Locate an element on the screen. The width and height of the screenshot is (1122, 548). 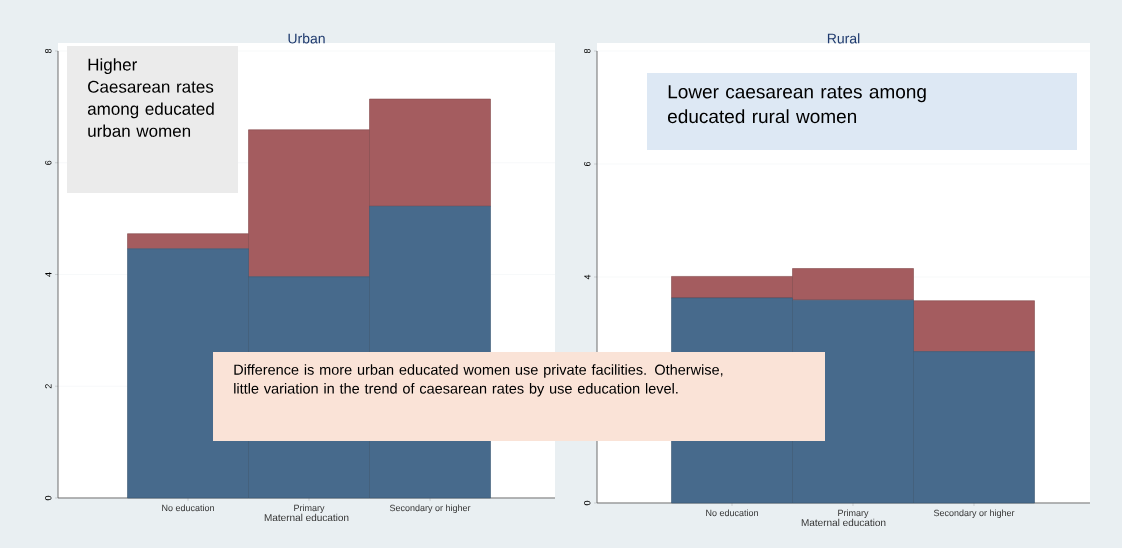
bar is located at coordinates (974, 326).